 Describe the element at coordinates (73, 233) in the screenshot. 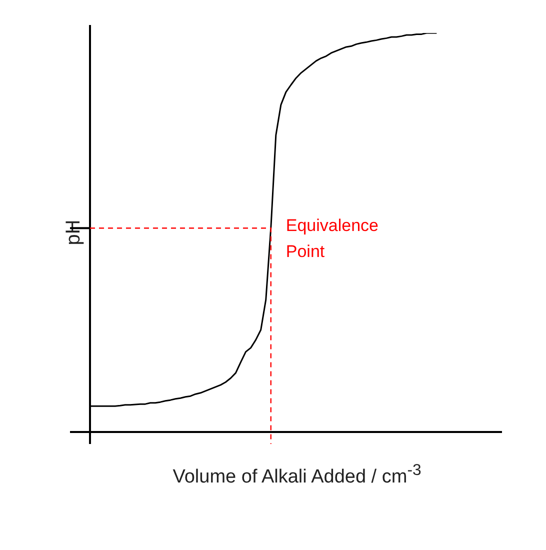

I see `y-axis-title: pH` at that location.